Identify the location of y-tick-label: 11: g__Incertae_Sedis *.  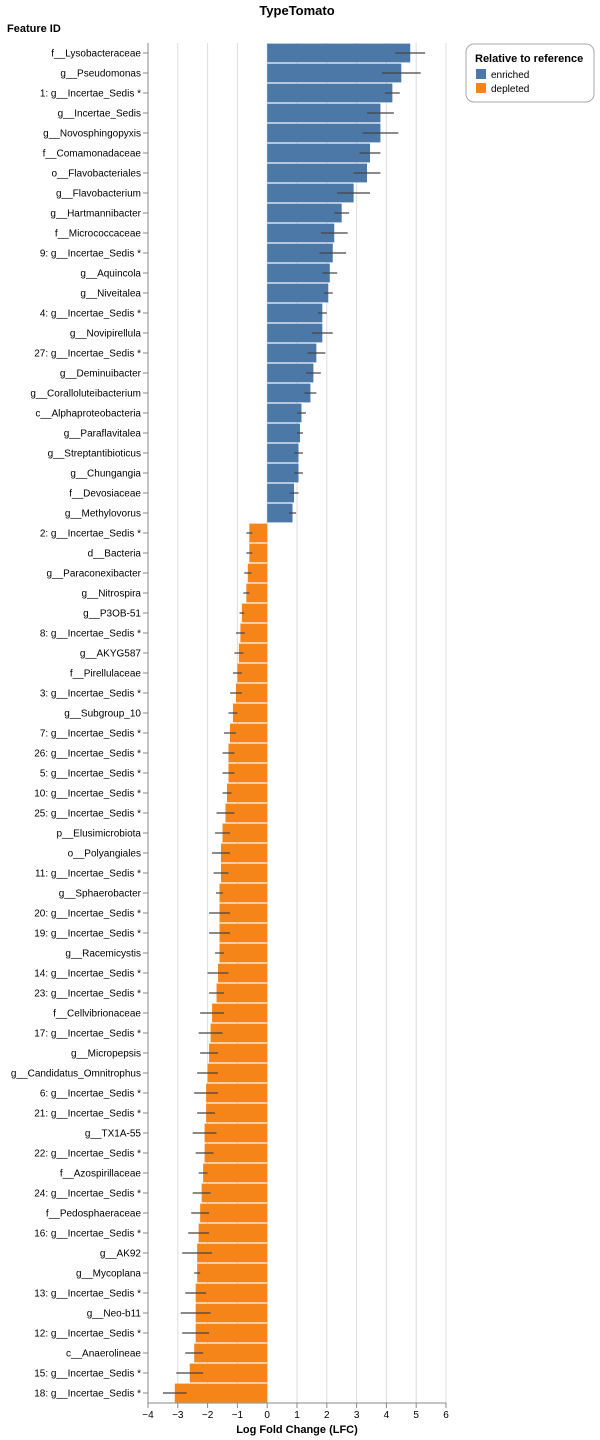
(88, 874).